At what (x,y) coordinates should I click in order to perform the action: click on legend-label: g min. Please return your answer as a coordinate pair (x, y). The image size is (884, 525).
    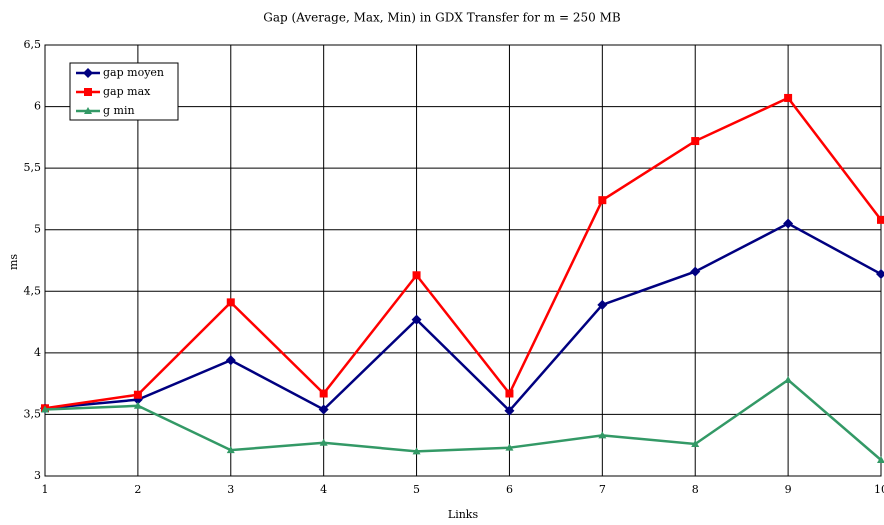
    Looking at the image, I should click on (119, 110).